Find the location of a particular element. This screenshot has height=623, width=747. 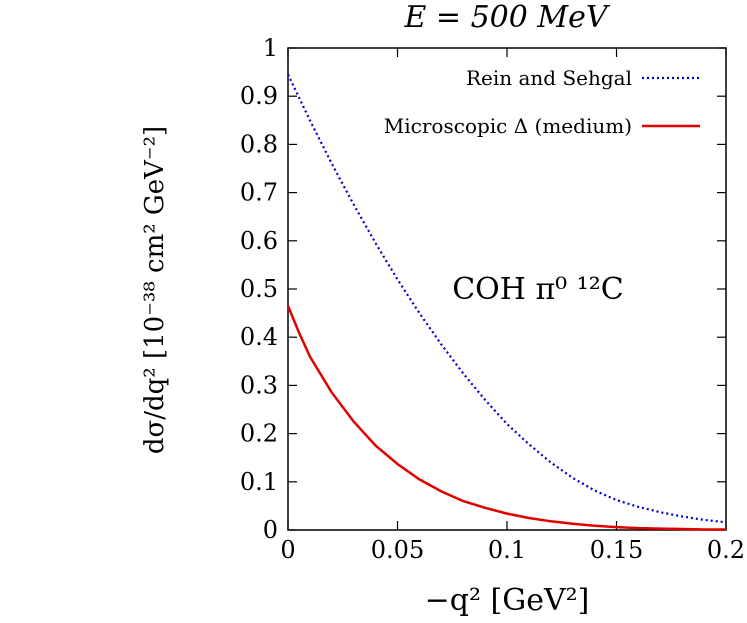

legend: Rein and Sehgal Microscopic Δ (medium) is located at coordinates (542, 102).